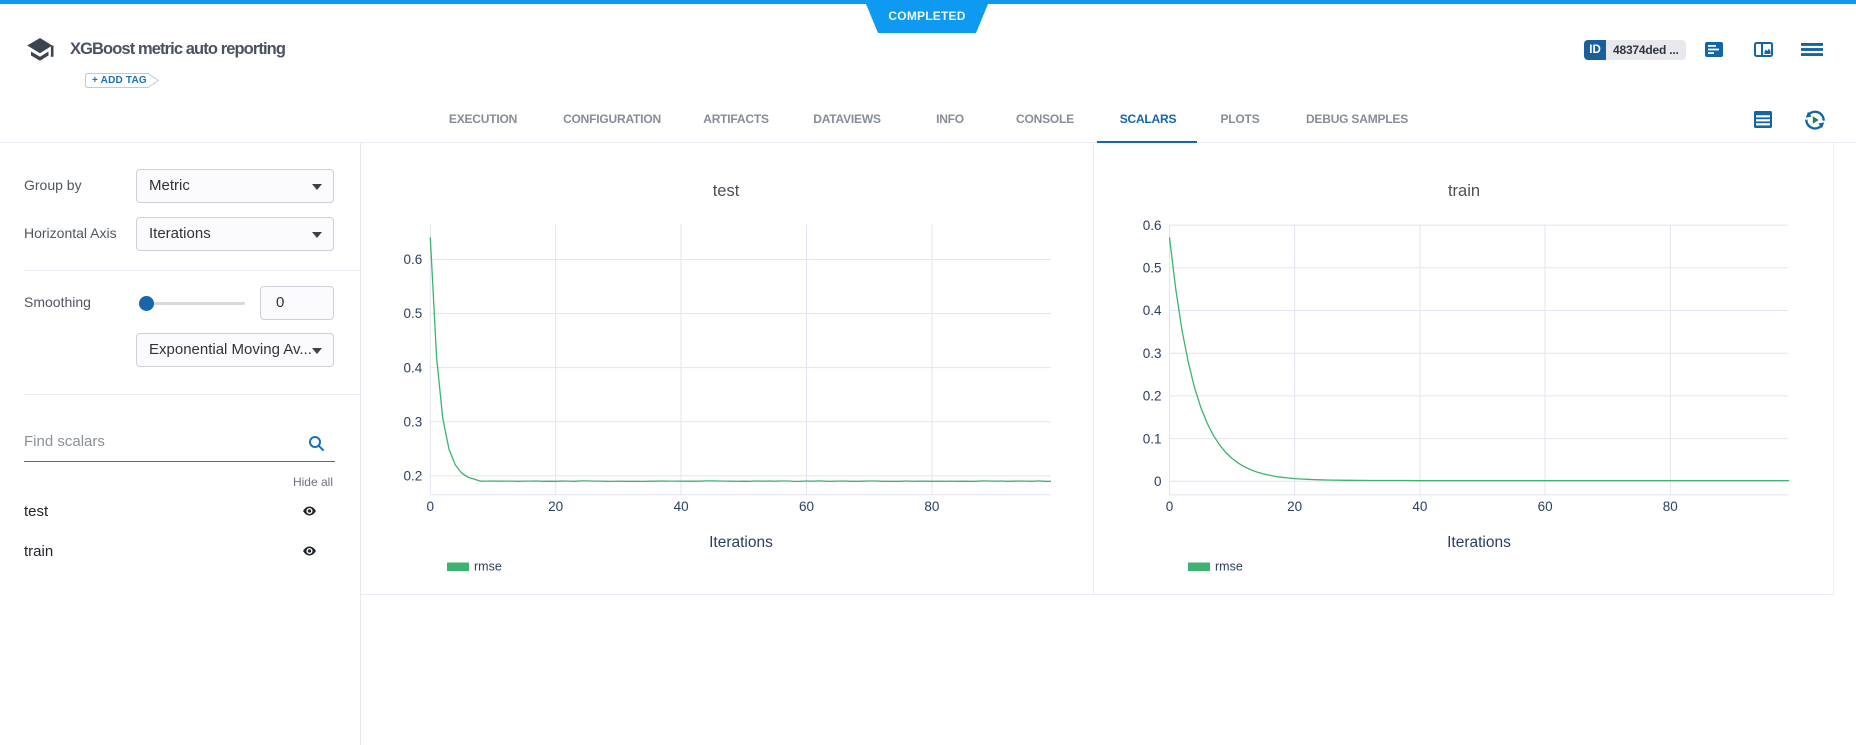  Describe the element at coordinates (1152, 438) in the screenshot. I see `svg-text: 0.1` at that location.